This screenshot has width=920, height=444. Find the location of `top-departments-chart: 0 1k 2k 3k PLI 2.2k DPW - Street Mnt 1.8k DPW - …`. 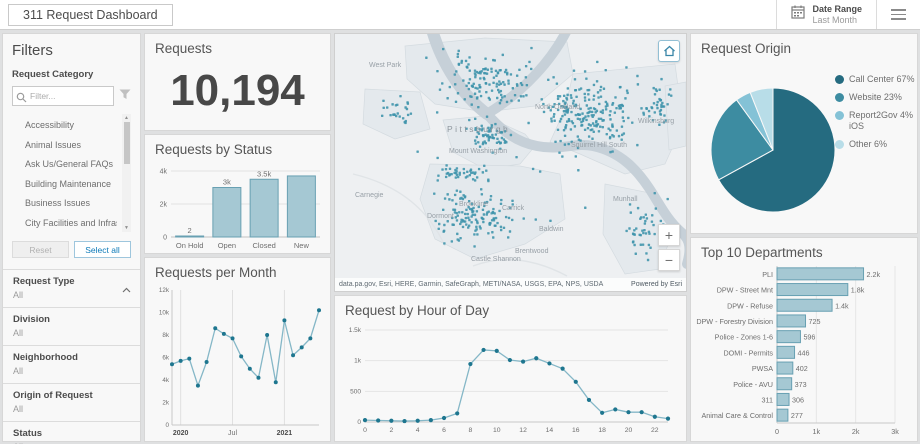

top-departments-chart: 0 1k 2k 3k PLI 2.2k DPW - Street Mnt 1.8k DPW - … is located at coordinates (803, 351).